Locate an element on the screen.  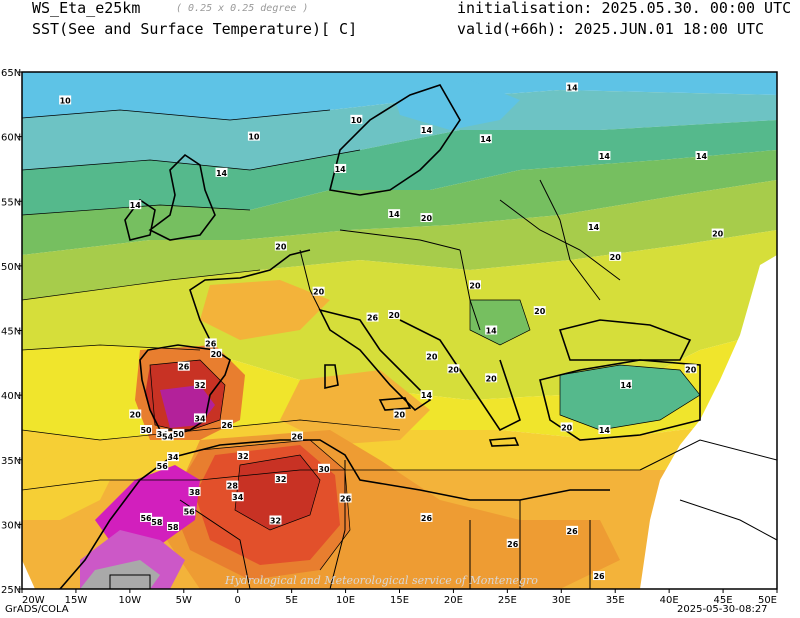
patch-turkey-cool is located at coordinates (630, 397).